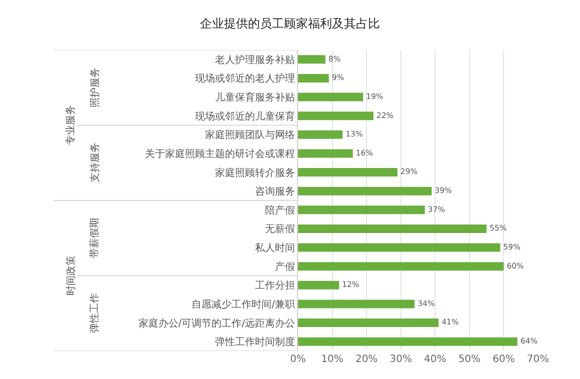 Image resolution: width=580 pixels, height=379 pixels. What do you see at coordinates (385, 115) in the screenshot?
I see `data-label: 22%` at bounding box center [385, 115].